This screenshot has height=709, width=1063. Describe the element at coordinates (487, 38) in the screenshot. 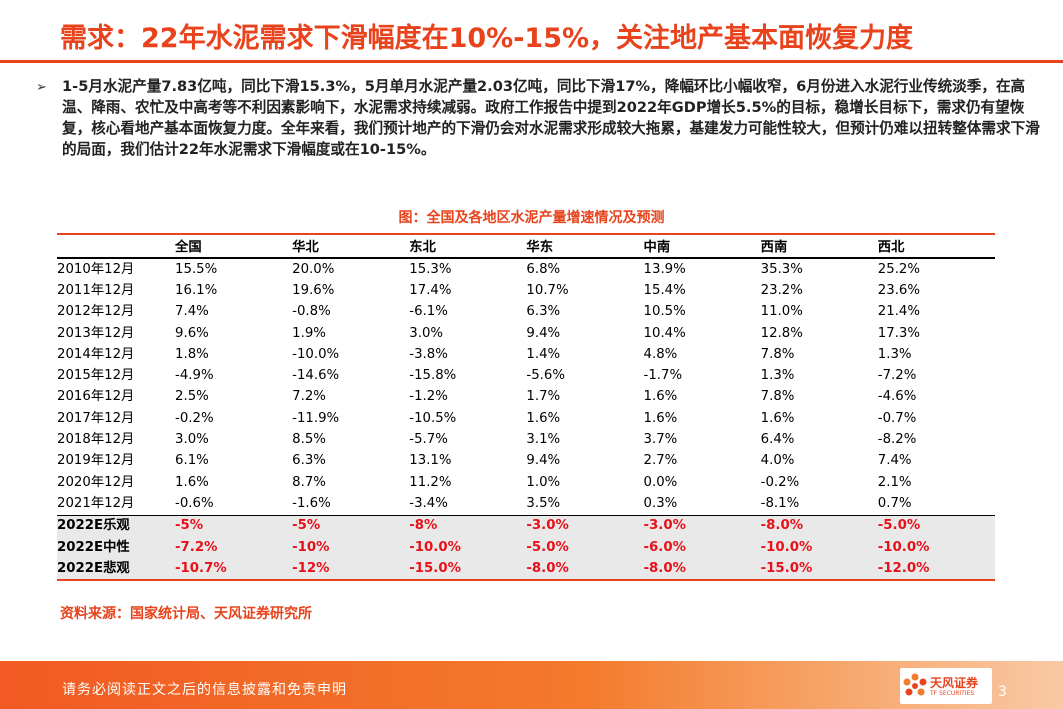

I see `page-title: 需求：22年水泥需求下滑幅度在10%-15%，关注地产基本面恢复力度` at that location.